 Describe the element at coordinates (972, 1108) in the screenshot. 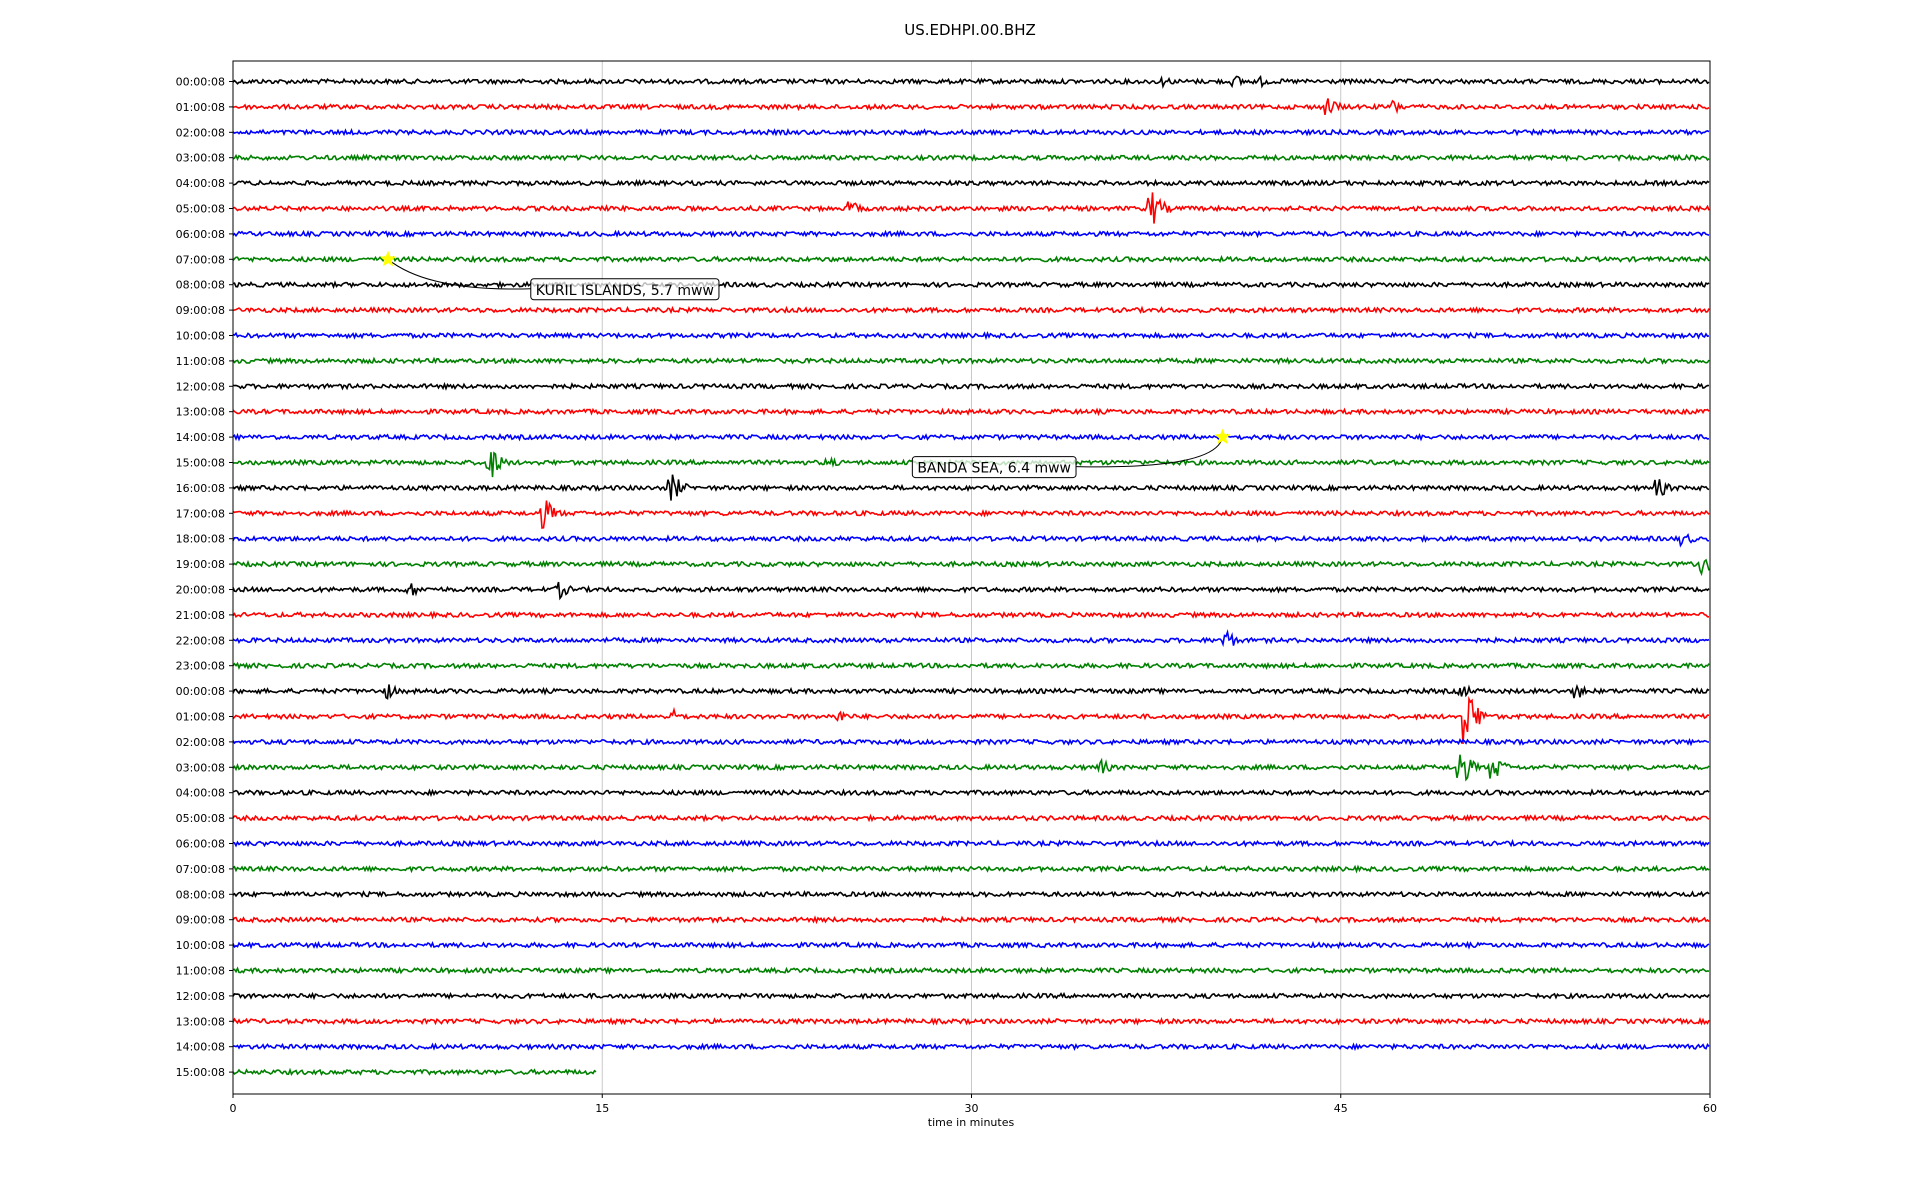

I see `x-tick-label-2: 30` at that location.